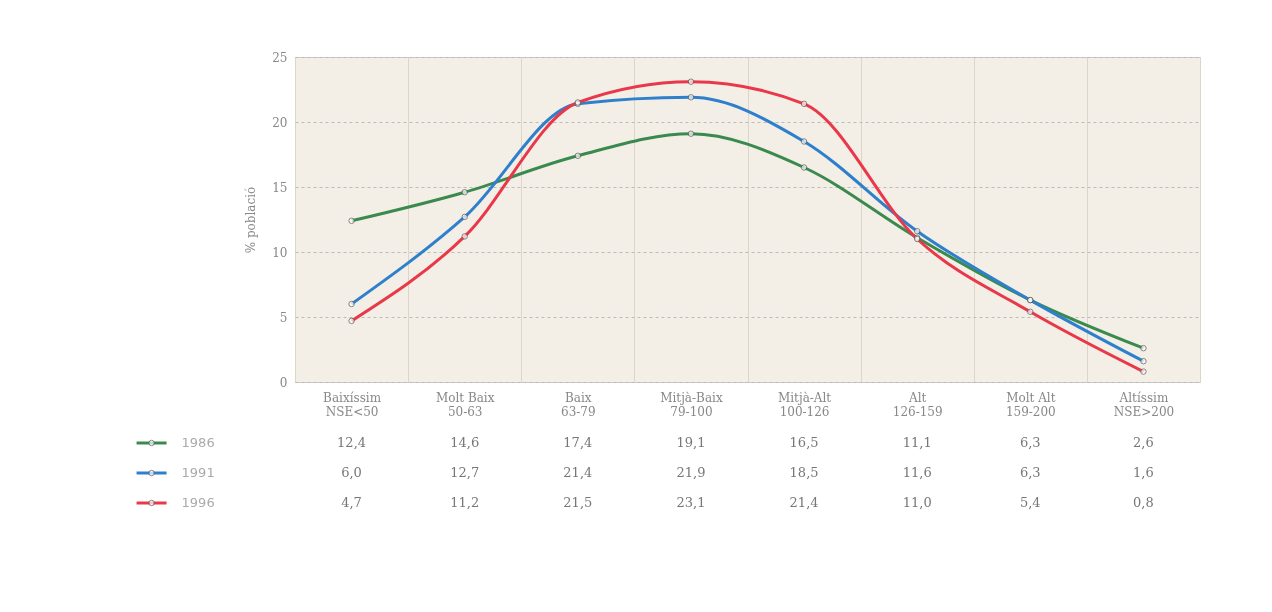 The image size is (1272, 612). What do you see at coordinates (280, 187) in the screenshot?
I see `y-tick-label: 15` at bounding box center [280, 187].